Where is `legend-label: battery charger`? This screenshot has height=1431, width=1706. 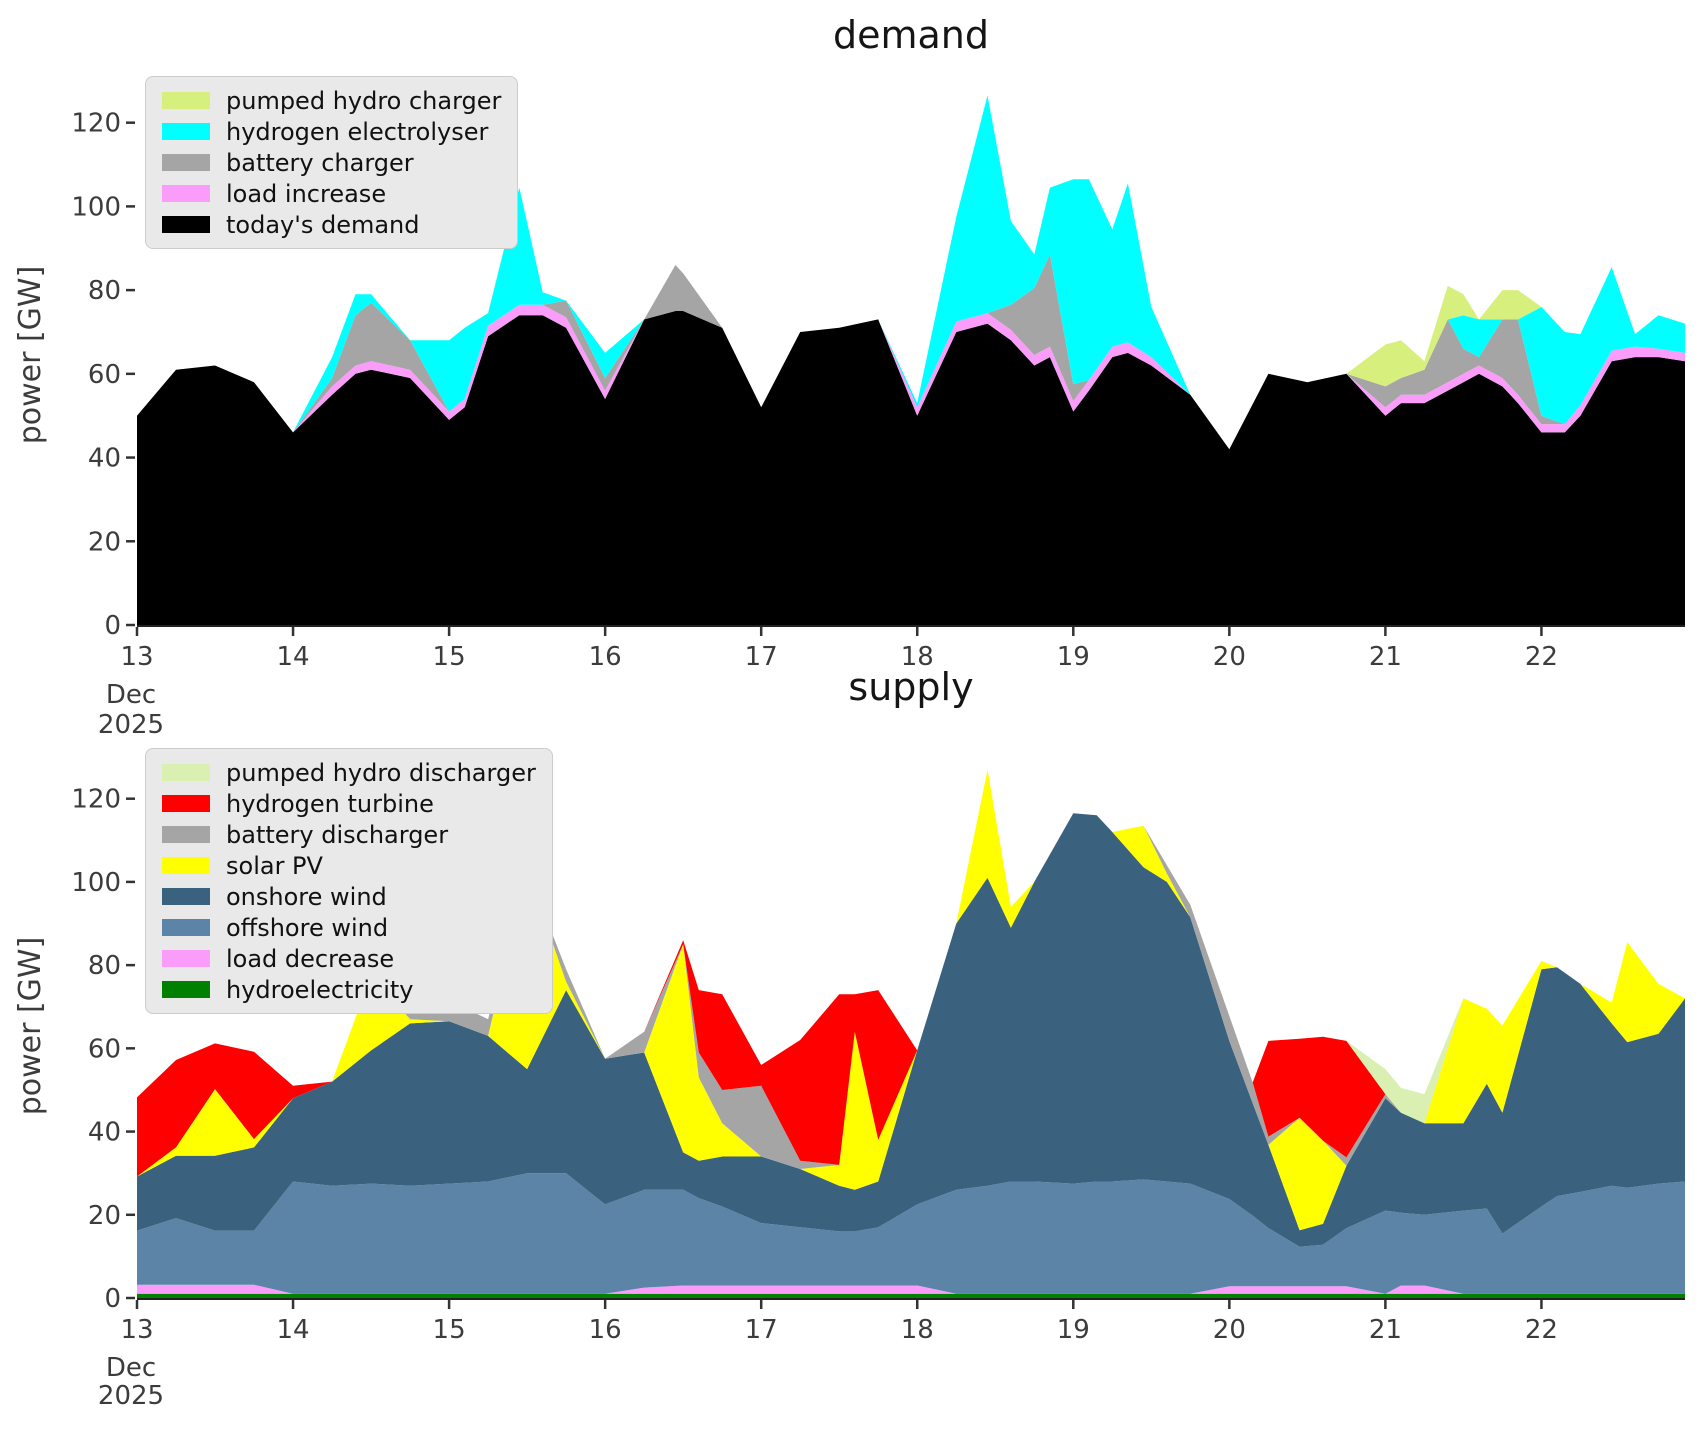 legend-label: battery charger is located at coordinates (320, 162).